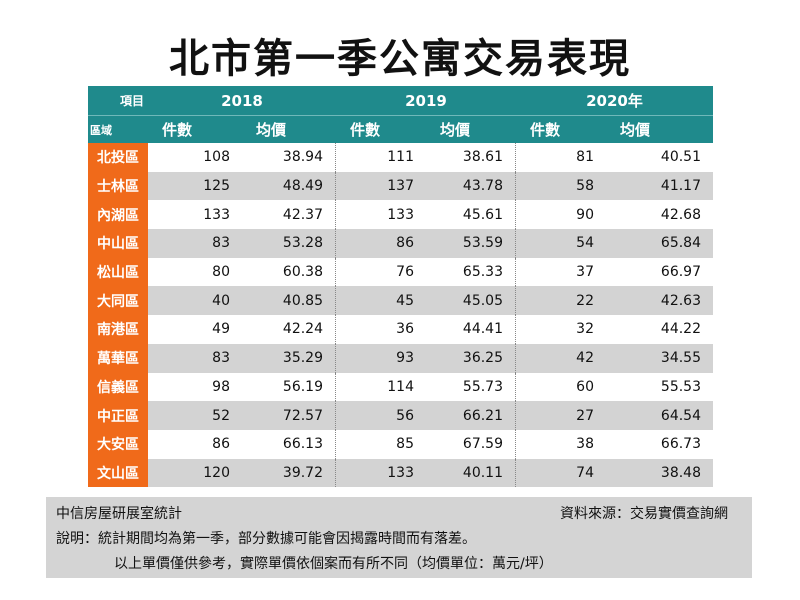  I want to click on count-cell: 80, so click(221, 272).